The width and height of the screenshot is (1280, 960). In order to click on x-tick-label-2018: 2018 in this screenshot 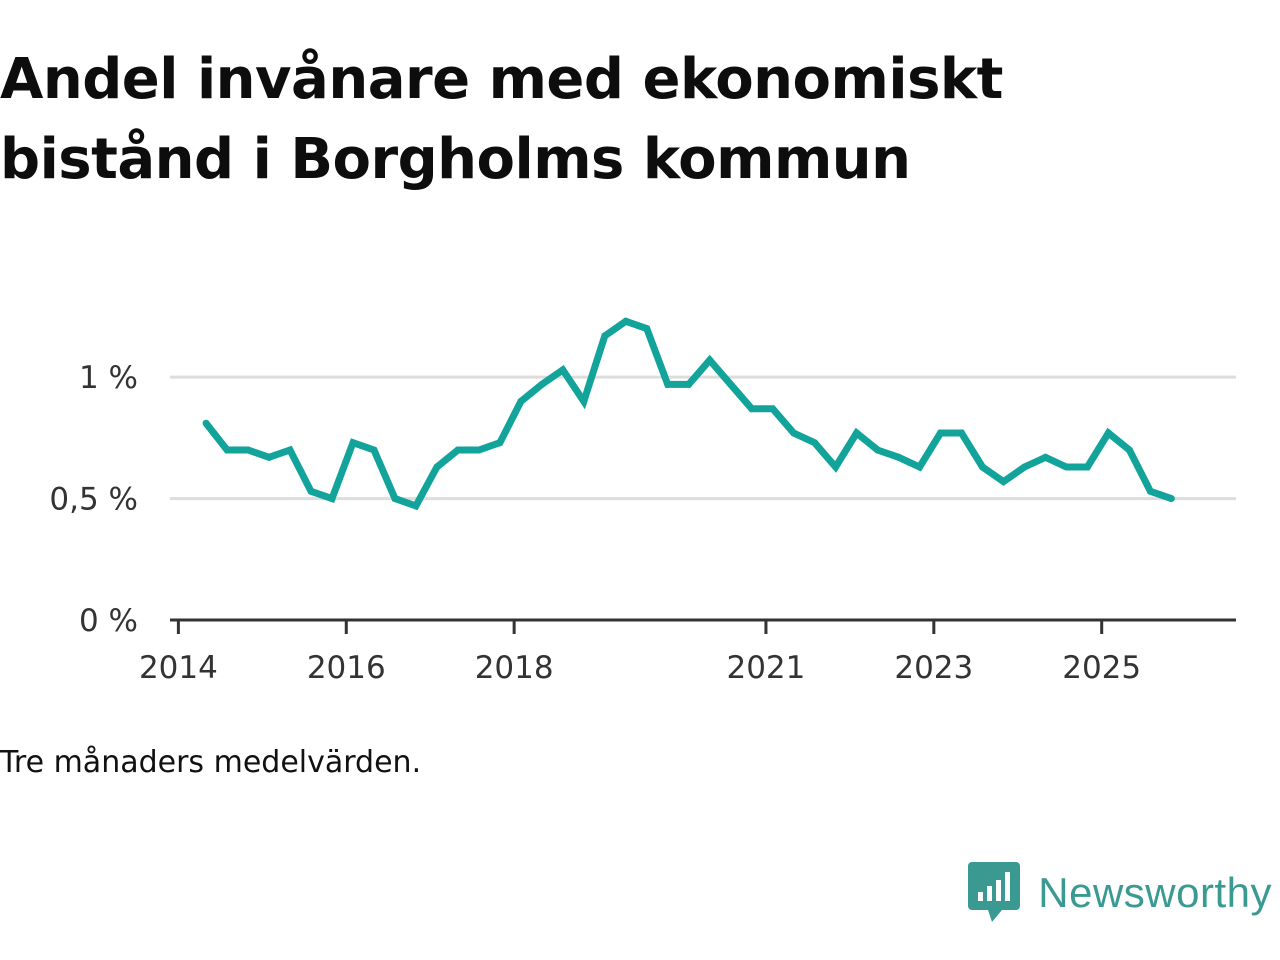, I will do `click(514, 668)`.